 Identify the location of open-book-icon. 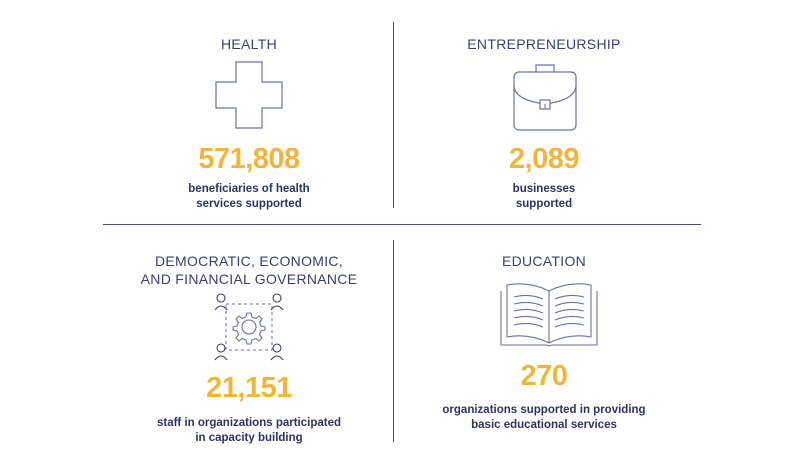
(549, 315).